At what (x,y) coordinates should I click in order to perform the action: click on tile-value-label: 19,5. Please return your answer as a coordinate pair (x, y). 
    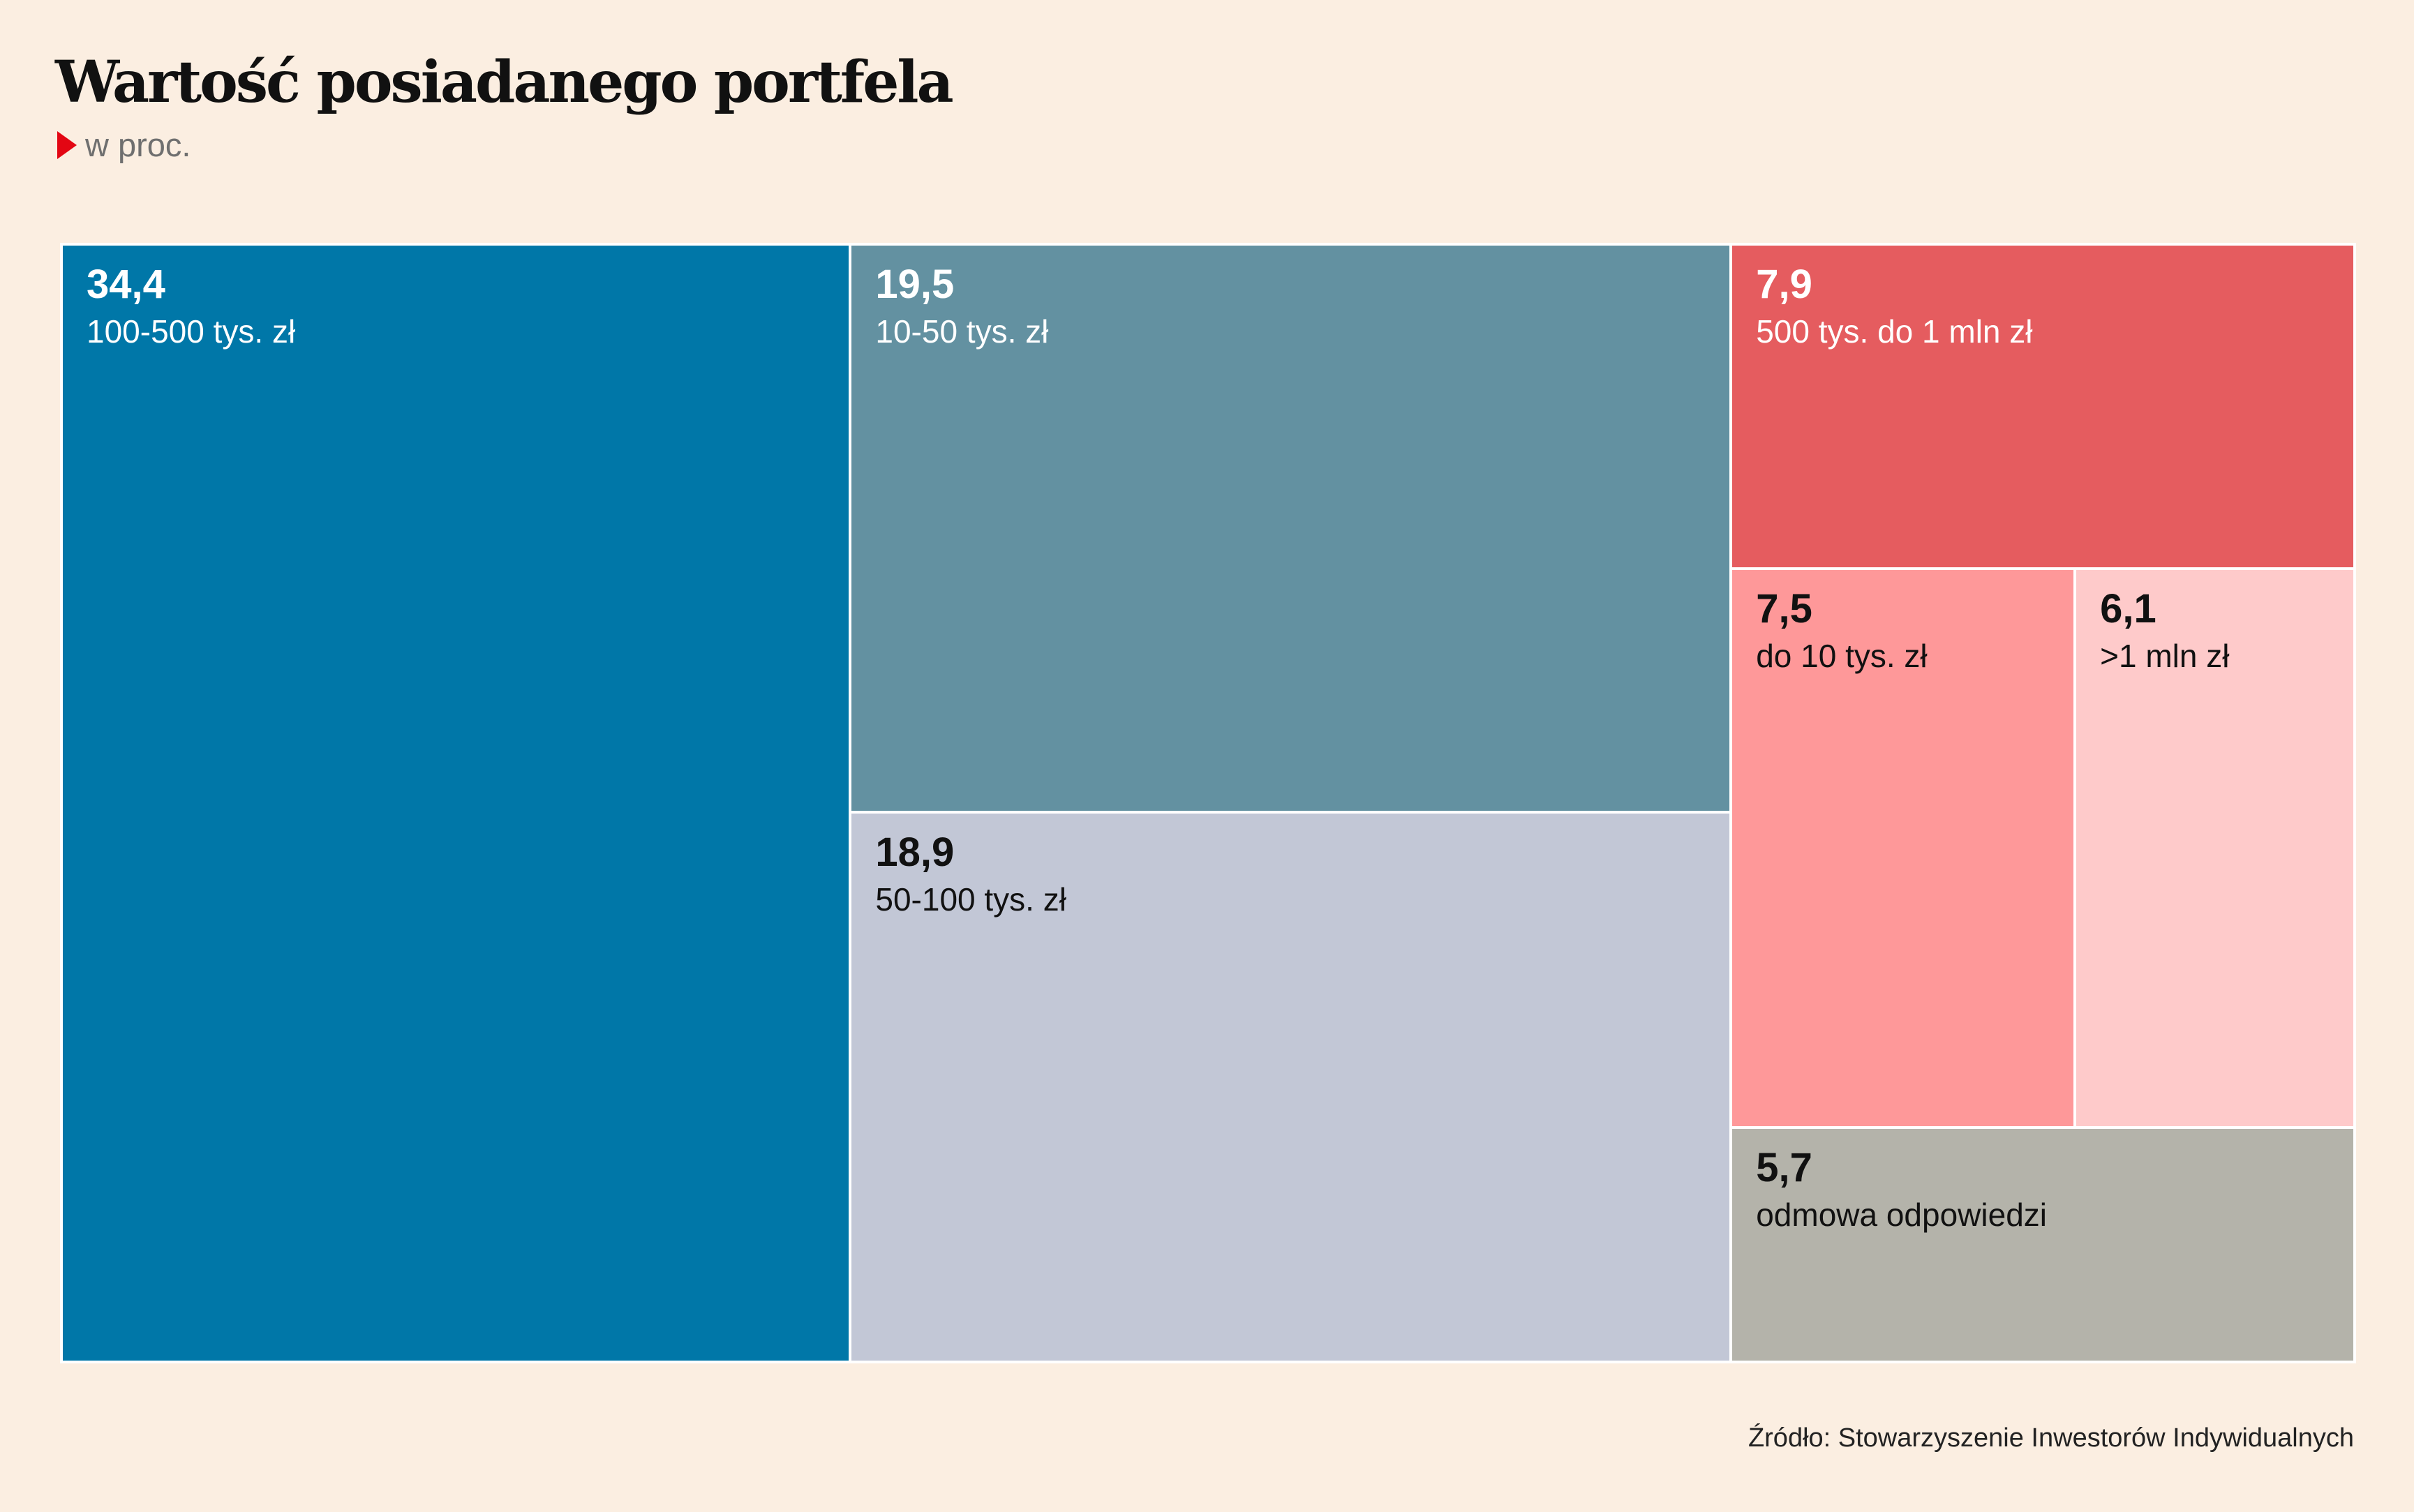
    Looking at the image, I should click on (915, 284).